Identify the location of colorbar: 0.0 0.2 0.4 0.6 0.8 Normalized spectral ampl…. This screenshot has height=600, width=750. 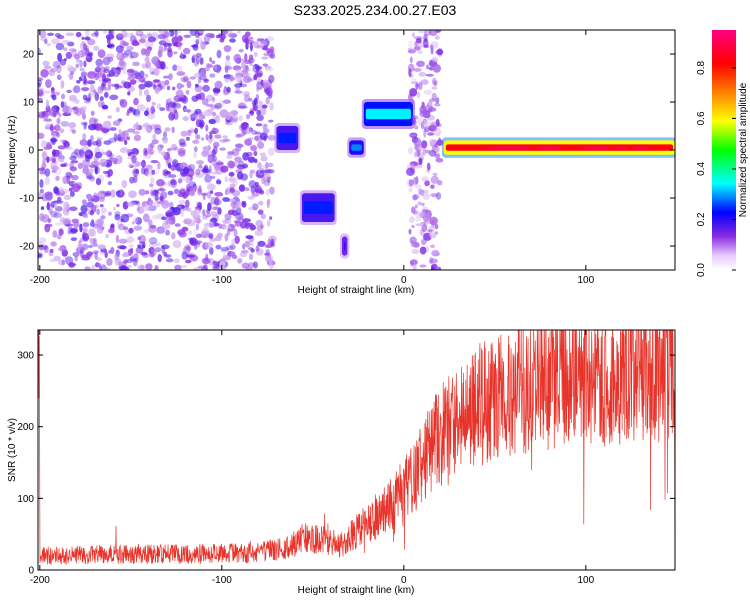
(722, 153).